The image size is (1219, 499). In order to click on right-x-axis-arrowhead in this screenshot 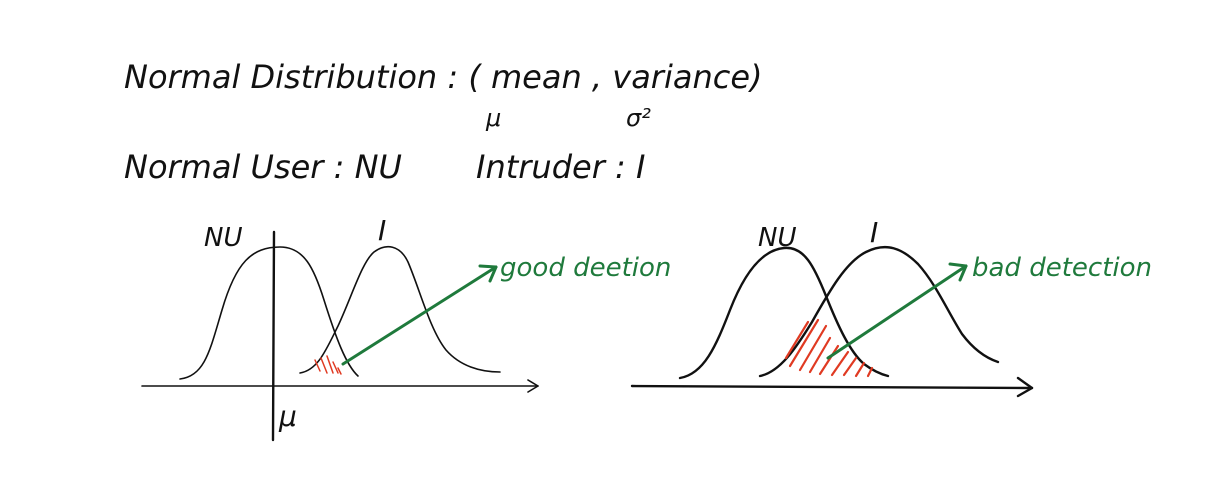, I will do `click(1025, 387)`.